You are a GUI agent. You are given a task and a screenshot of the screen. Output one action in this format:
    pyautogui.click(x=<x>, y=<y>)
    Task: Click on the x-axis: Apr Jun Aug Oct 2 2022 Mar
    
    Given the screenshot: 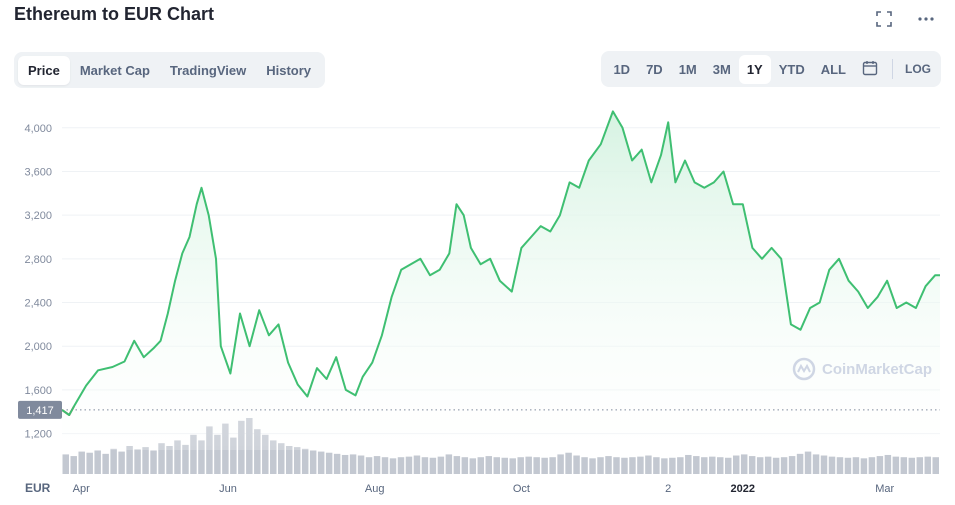 What is the action you would take?
    pyautogui.click(x=484, y=489)
    